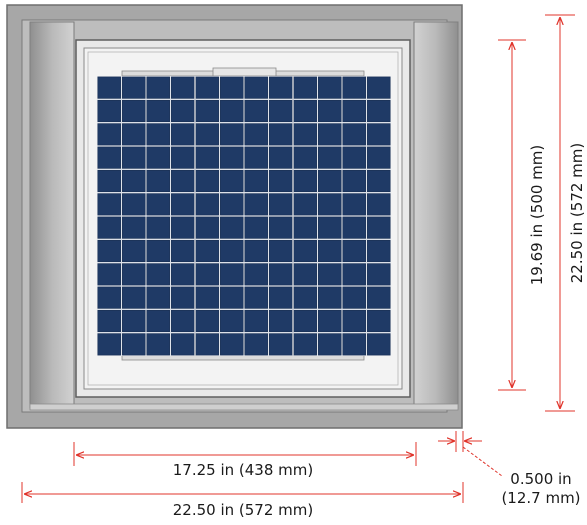 The width and height of the screenshot is (587, 525). Describe the element at coordinates (537, 215) in the screenshot. I see `panel-height-label: 19.69 in (500 mm)` at that location.